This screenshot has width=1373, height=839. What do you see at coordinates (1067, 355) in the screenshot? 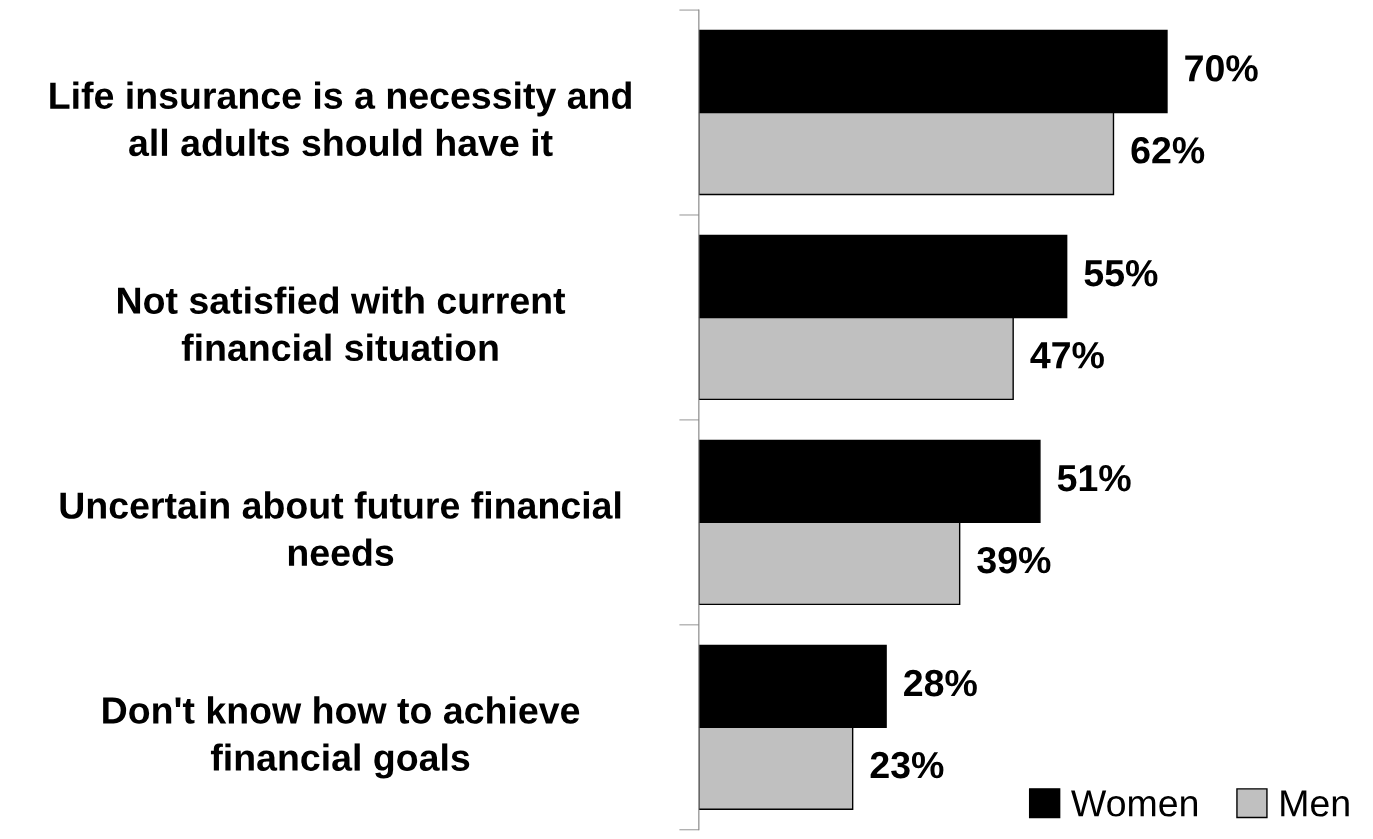
I see `data-label: 47%` at bounding box center [1067, 355].